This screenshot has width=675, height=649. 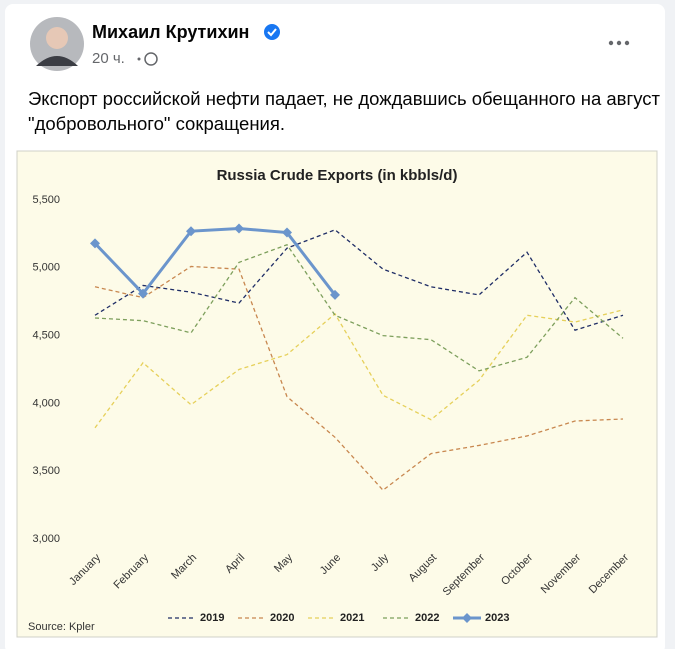 I want to click on y-tick-label: 5,000, so click(x=46, y=268).